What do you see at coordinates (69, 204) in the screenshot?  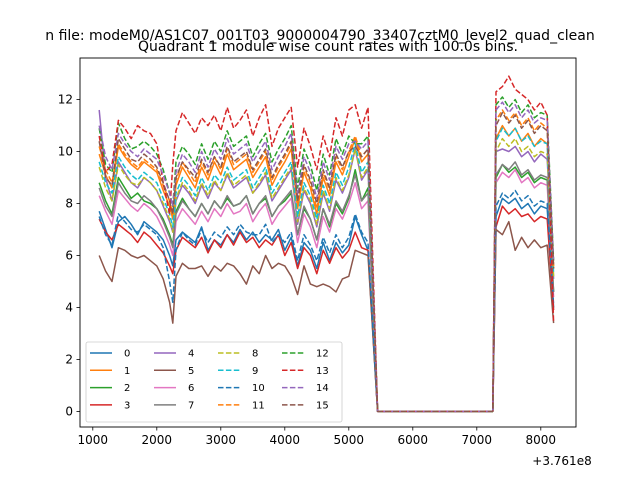 I see `y-tick-label: 8` at bounding box center [69, 204].